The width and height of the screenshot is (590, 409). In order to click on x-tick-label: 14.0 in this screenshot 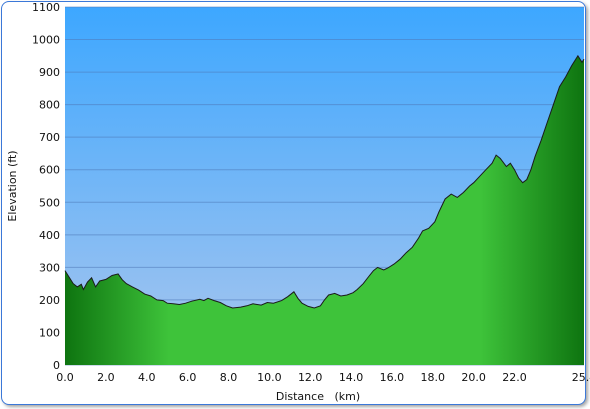, I will do `click(351, 377)`.